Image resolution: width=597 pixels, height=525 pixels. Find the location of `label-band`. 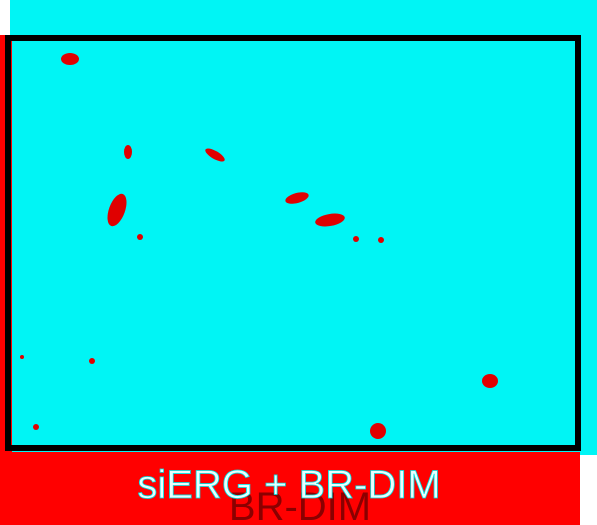

label-band is located at coordinates (290, 488).